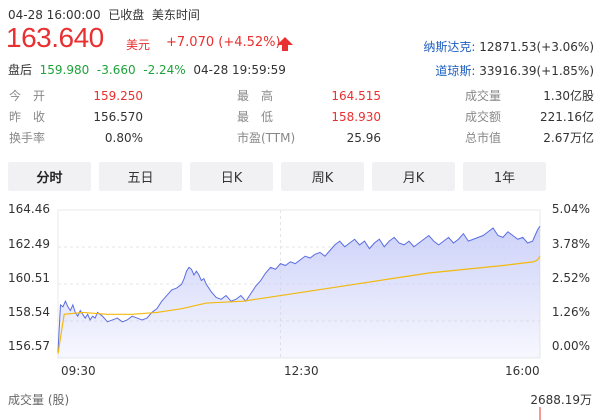 The height and width of the screenshot is (420, 600). Describe the element at coordinates (175, 15) in the screenshot. I see `timezone-label: 美东时间` at that location.